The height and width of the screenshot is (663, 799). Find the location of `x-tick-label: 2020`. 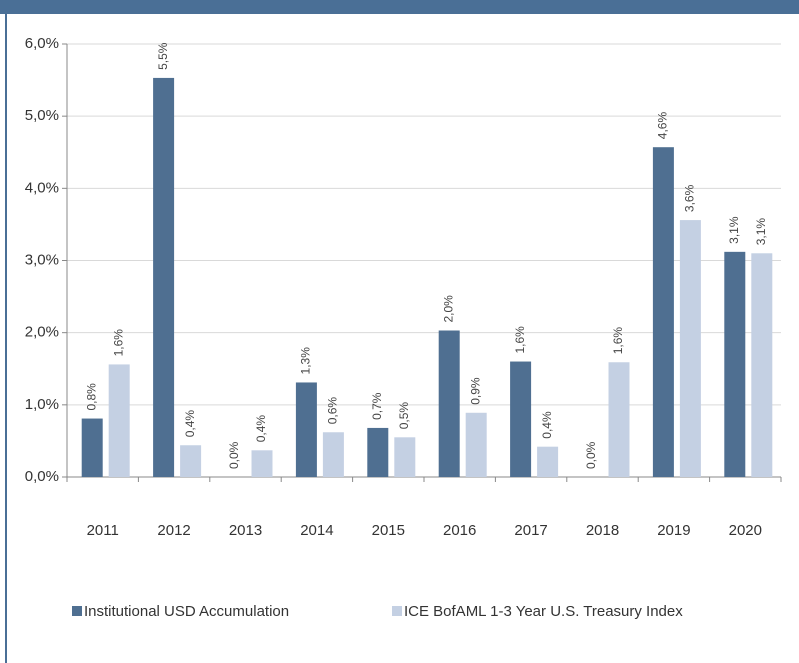

x-tick-label: 2020 is located at coordinates (745, 530).